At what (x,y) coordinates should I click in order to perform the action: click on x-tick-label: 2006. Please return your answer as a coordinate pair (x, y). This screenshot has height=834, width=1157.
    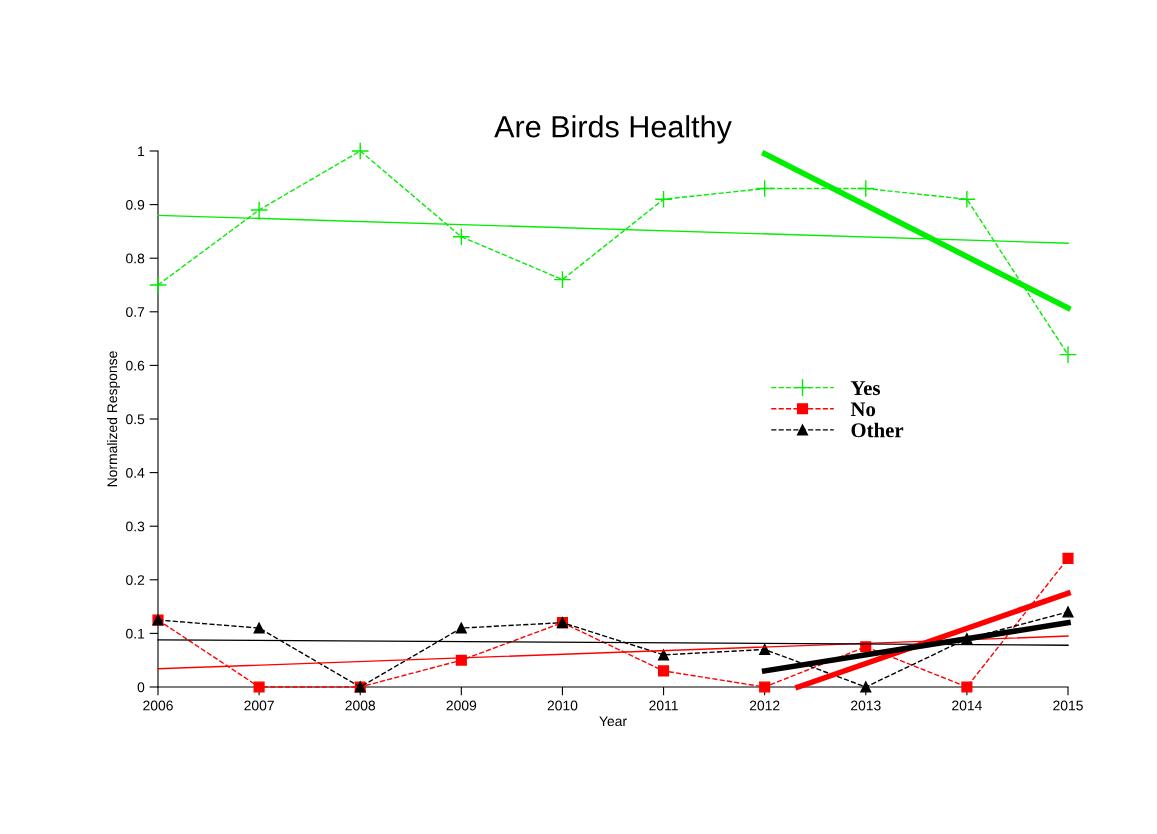
    Looking at the image, I should click on (158, 705).